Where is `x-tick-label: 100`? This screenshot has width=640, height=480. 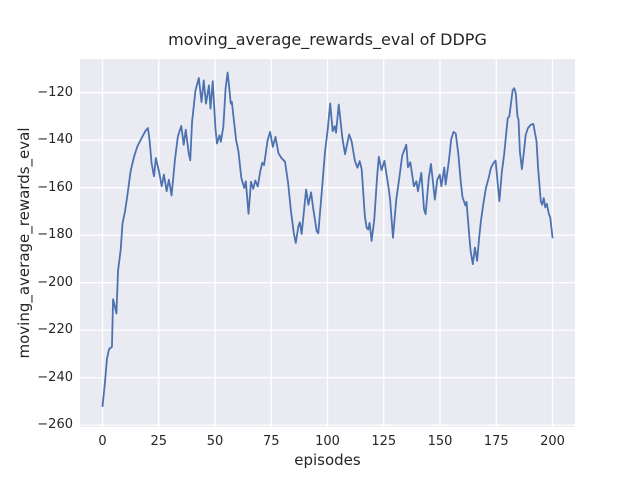 x-tick-label: 100 is located at coordinates (327, 441).